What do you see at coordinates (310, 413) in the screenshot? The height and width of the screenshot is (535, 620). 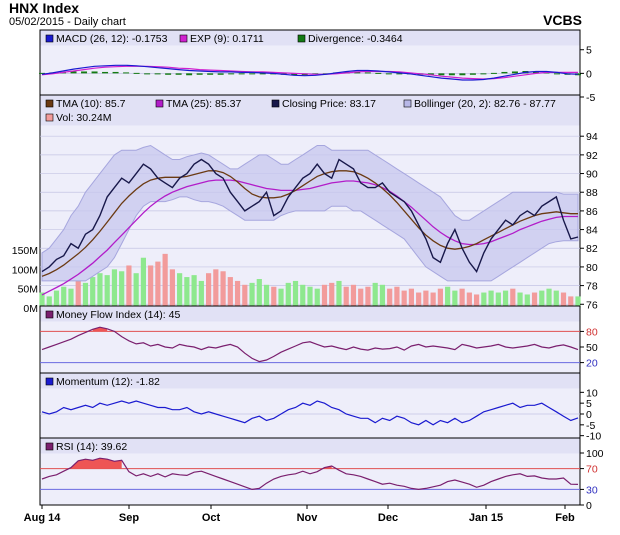 I see `momentum-line` at bounding box center [310, 413].